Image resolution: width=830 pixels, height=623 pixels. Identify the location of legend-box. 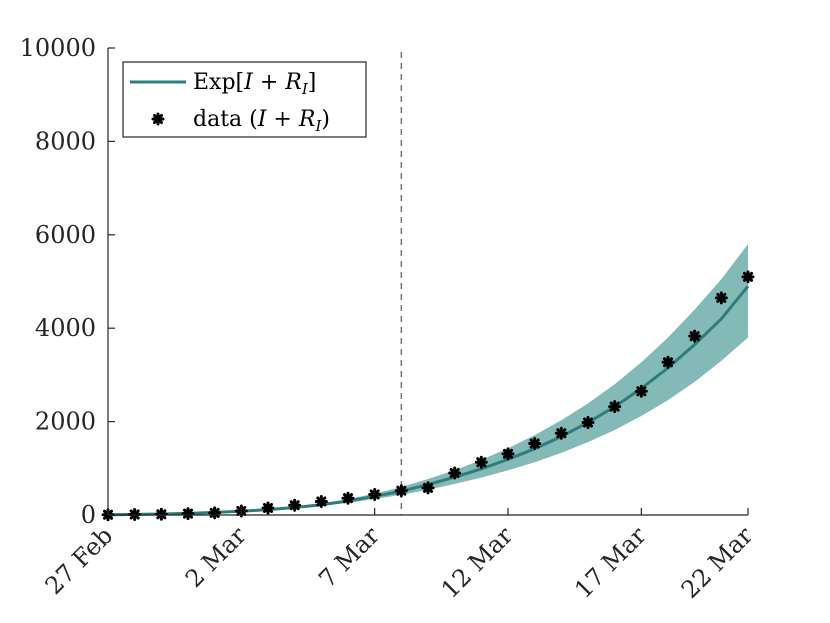
(244, 99).